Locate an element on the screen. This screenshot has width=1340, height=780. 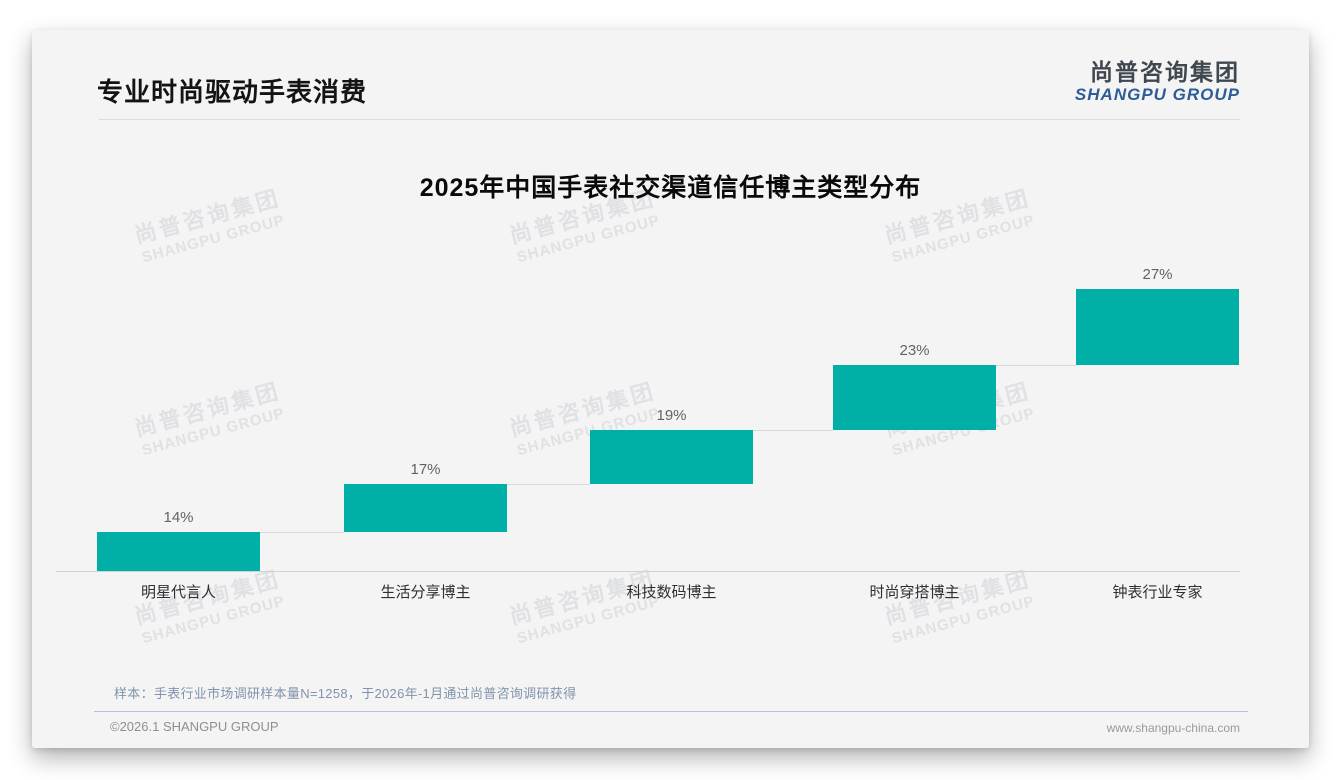
bar-钟表行业专家 is located at coordinates (1157, 327).